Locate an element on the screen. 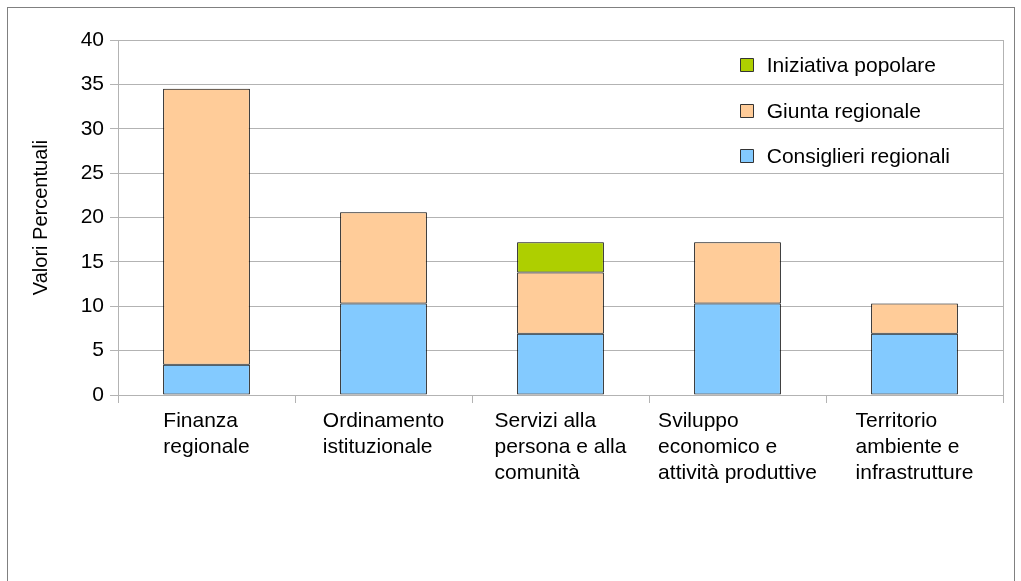 The image size is (1021, 581). y-tick-label: 35 is located at coordinates (92, 83).